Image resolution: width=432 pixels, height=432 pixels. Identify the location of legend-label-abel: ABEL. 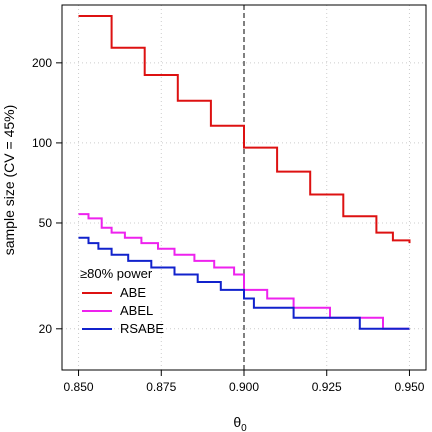
(136, 310).